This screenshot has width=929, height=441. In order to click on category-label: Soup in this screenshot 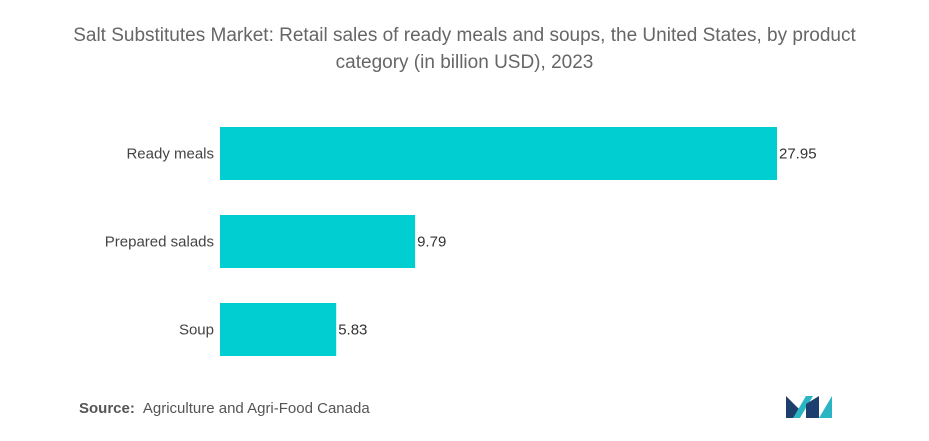, I will do `click(196, 330)`.